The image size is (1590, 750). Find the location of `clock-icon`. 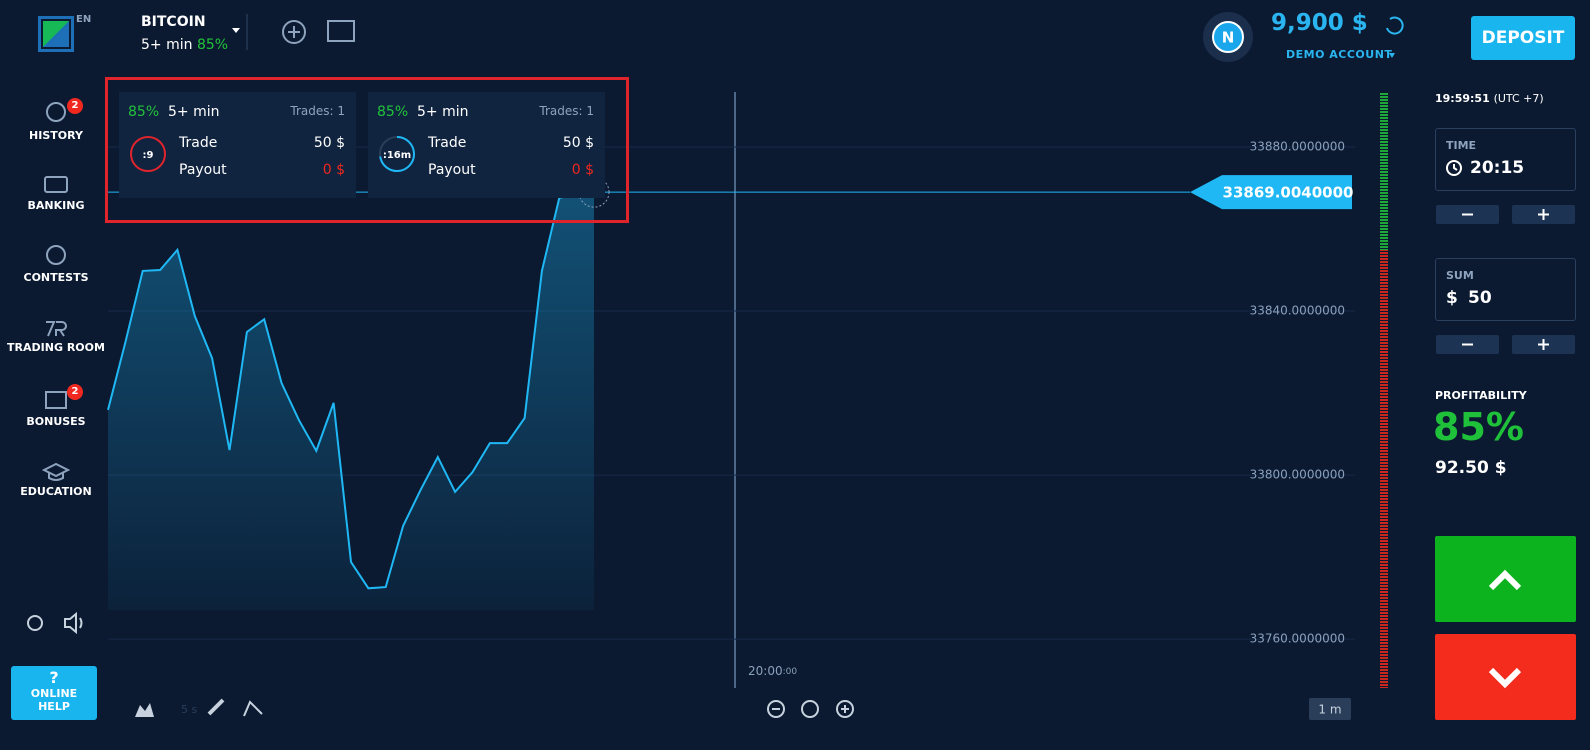

clock-icon is located at coordinates (1454, 168).